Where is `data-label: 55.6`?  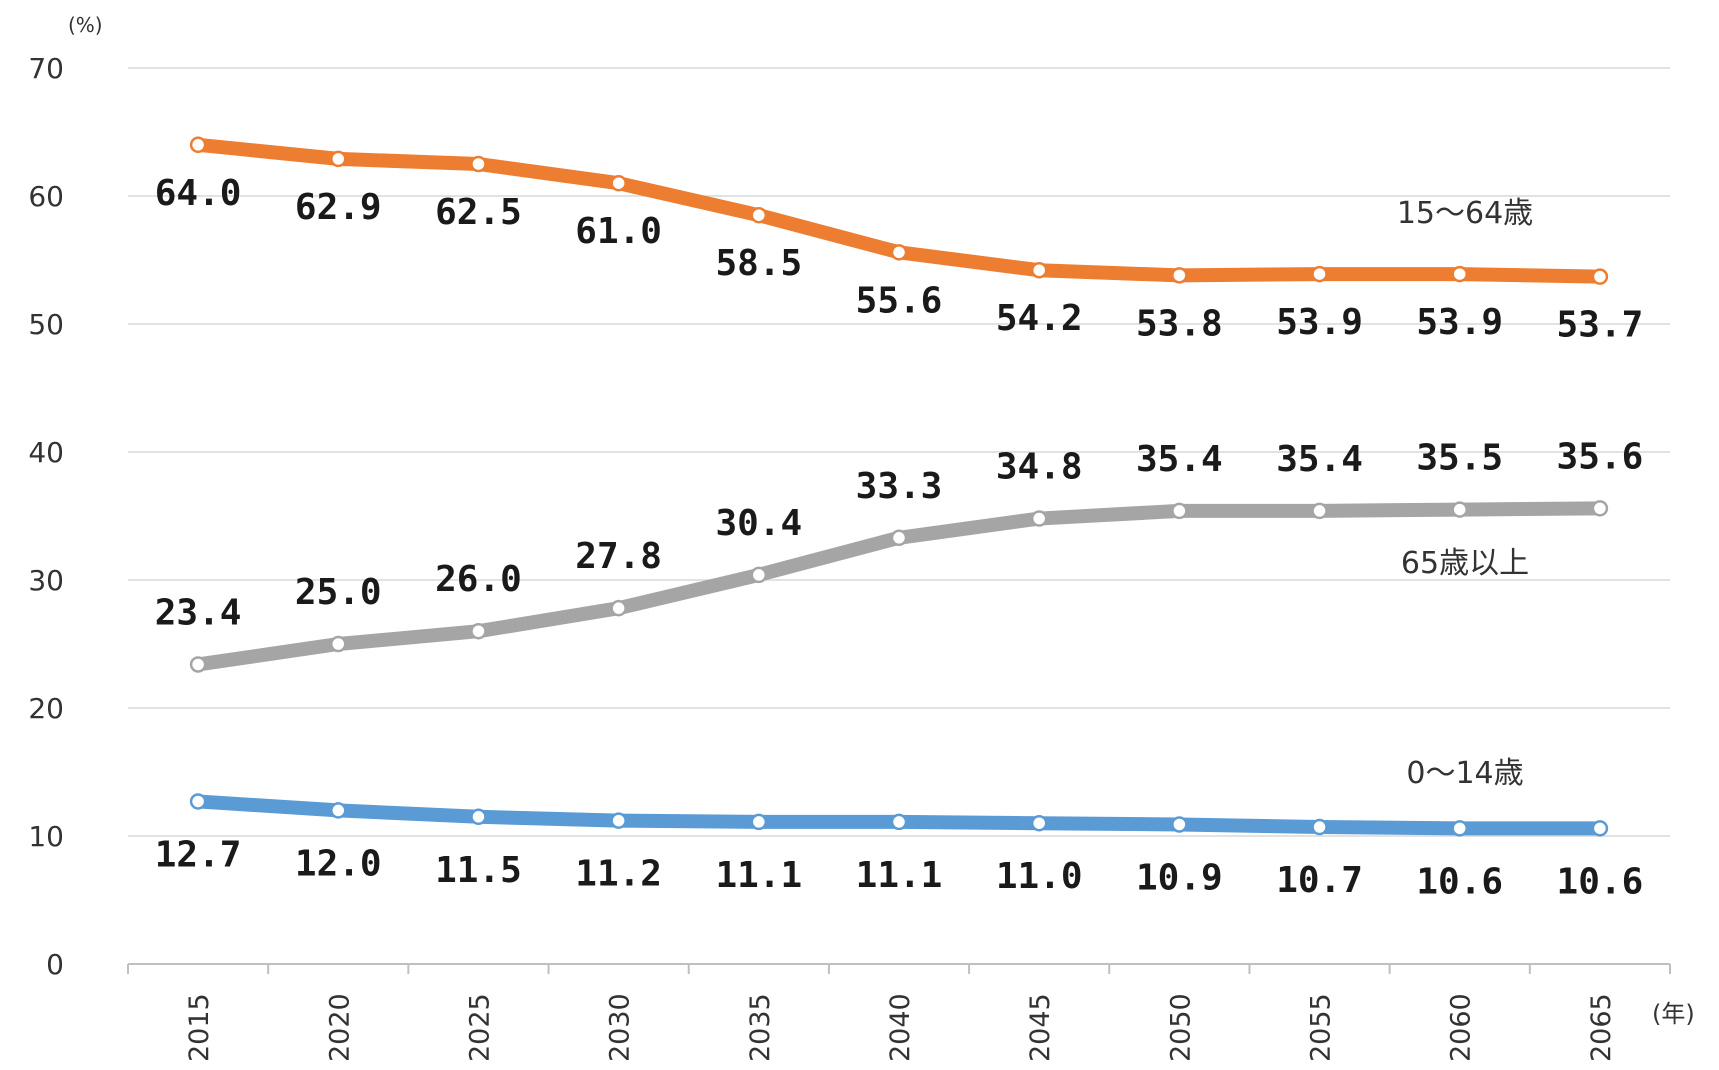 data-label: 55.6 is located at coordinates (899, 300).